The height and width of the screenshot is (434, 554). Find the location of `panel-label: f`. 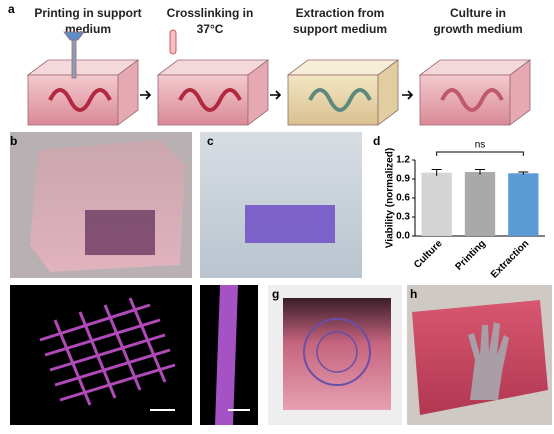

panel-label: f is located at coordinates (205, 294).